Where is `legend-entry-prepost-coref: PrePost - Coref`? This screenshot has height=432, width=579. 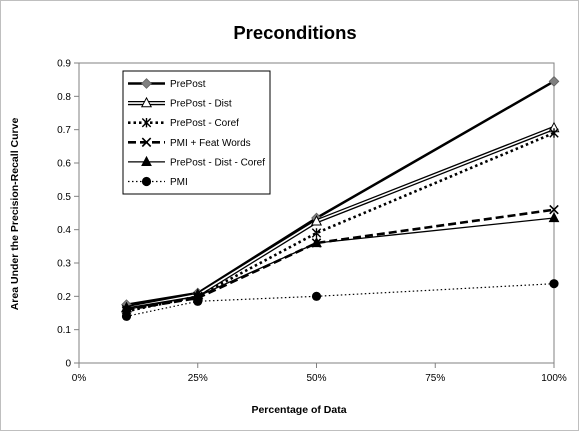 legend-entry-prepost-coref: PrePost - Coref is located at coordinates (183, 123).